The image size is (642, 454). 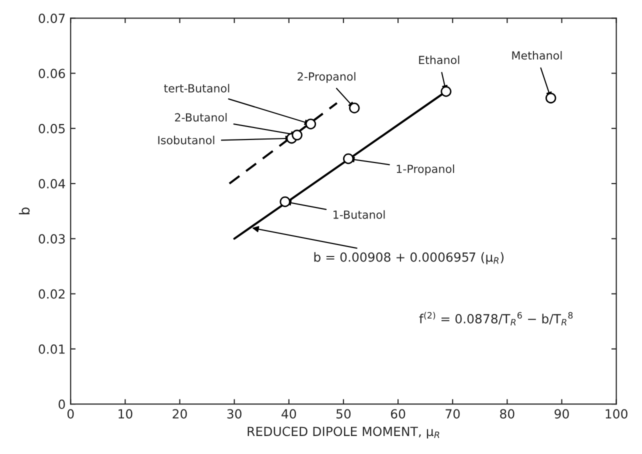 I want to click on x-tick-label: 70, so click(x=453, y=414).